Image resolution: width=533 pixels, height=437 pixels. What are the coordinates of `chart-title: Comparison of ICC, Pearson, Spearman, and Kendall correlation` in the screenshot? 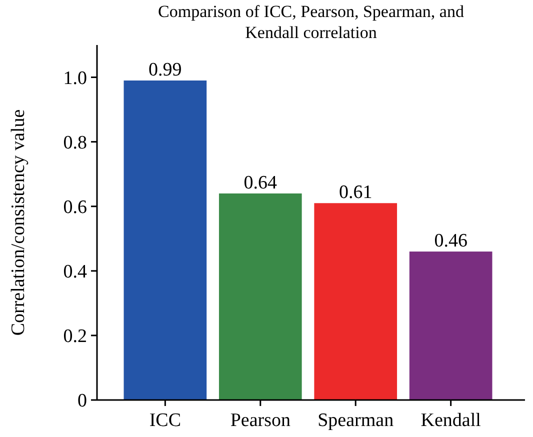 It's located at (311, 22).